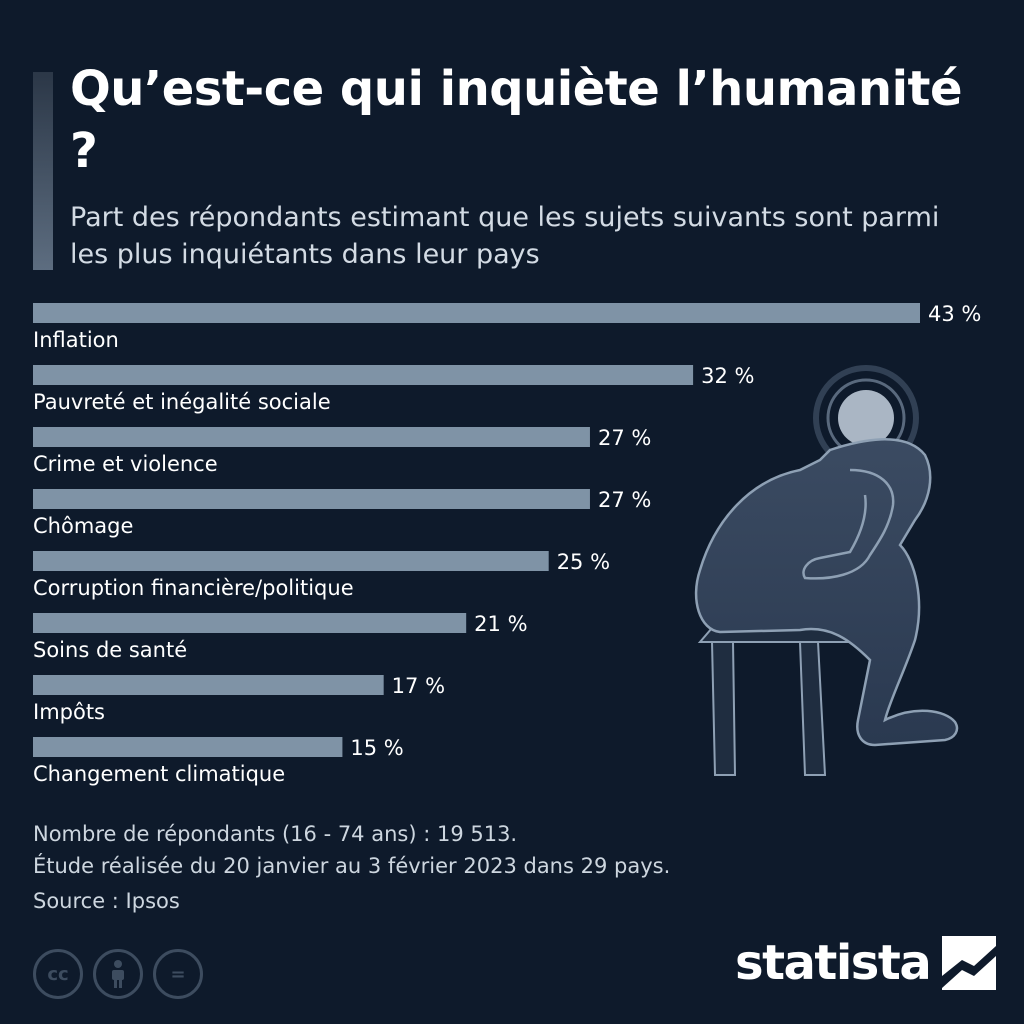 The height and width of the screenshot is (1024, 1024). What do you see at coordinates (178, 974) in the screenshot?
I see `no-derivatives-icon: =` at bounding box center [178, 974].